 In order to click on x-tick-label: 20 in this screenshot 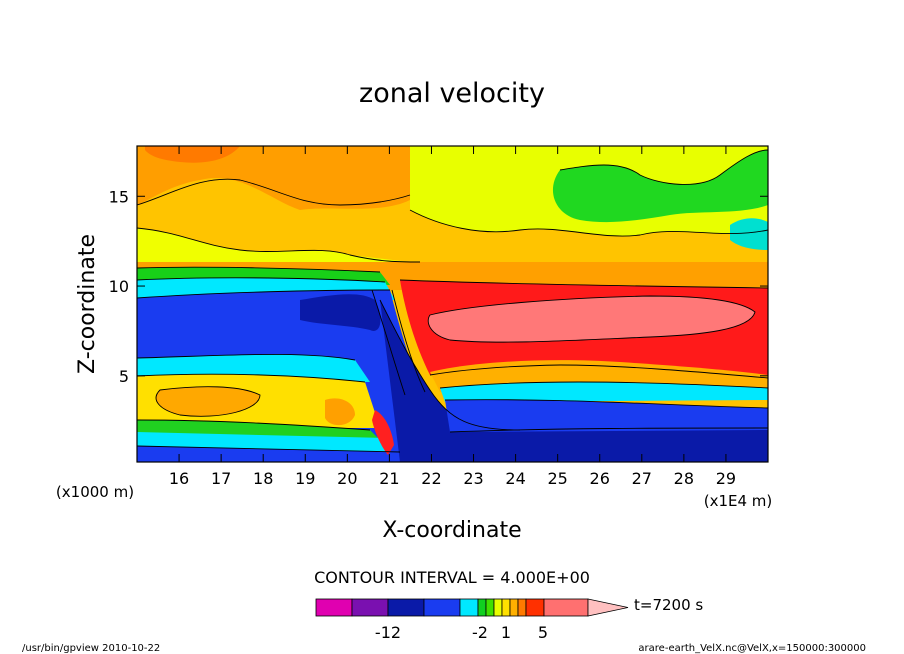, I will do `click(347, 478)`.